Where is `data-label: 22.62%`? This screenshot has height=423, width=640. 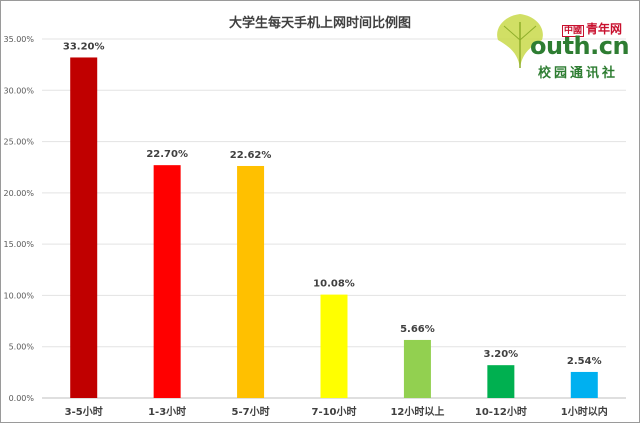 data-label: 22.62% is located at coordinates (251, 155).